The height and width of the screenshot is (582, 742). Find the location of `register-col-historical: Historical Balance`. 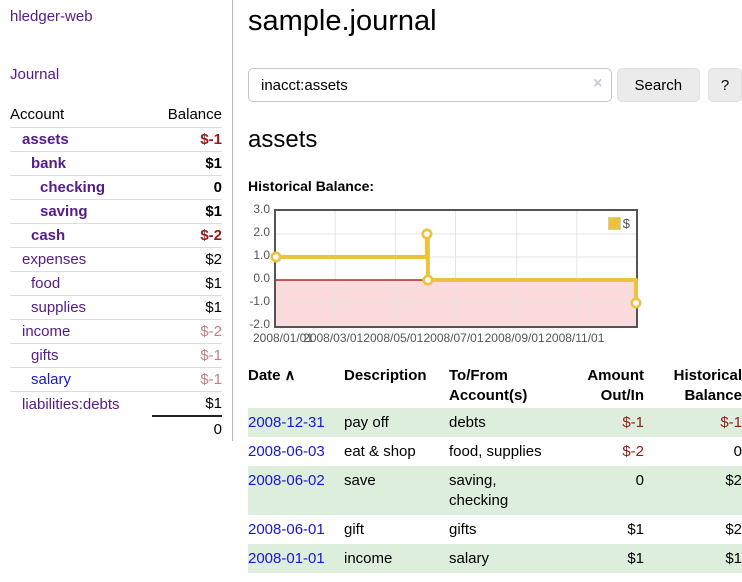

register-col-historical: Historical Balance is located at coordinates (707, 385).